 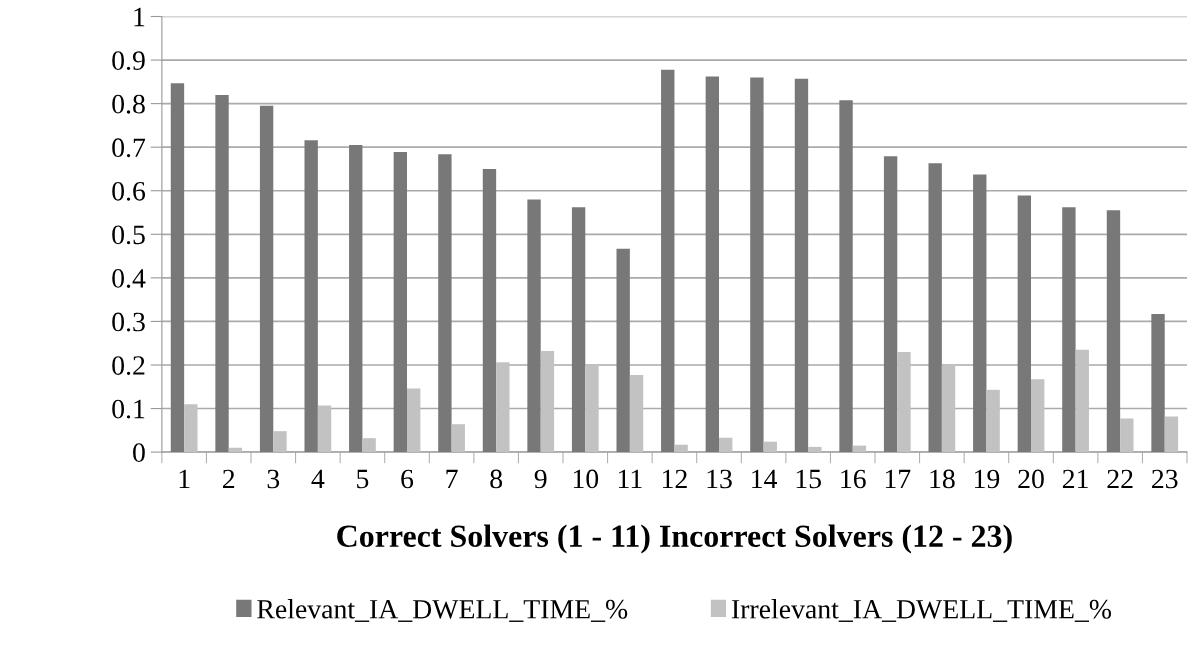 What do you see at coordinates (630, 479) in the screenshot?
I see `x-tick-label: 11` at bounding box center [630, 479].